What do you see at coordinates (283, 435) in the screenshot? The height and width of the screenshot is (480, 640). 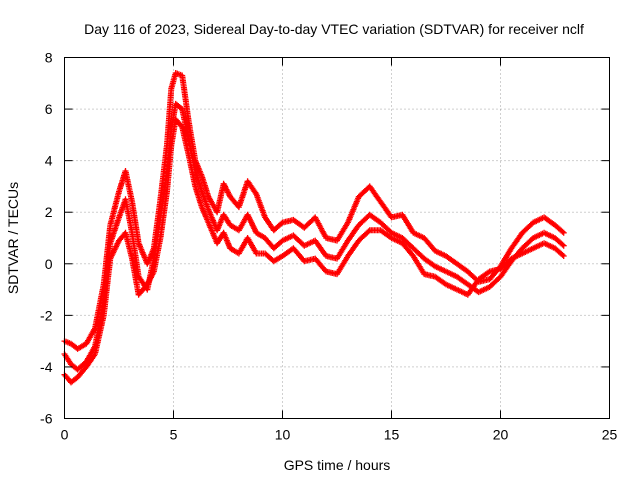 I see `x-tick-label: 10` at bounding box center [283, 435].